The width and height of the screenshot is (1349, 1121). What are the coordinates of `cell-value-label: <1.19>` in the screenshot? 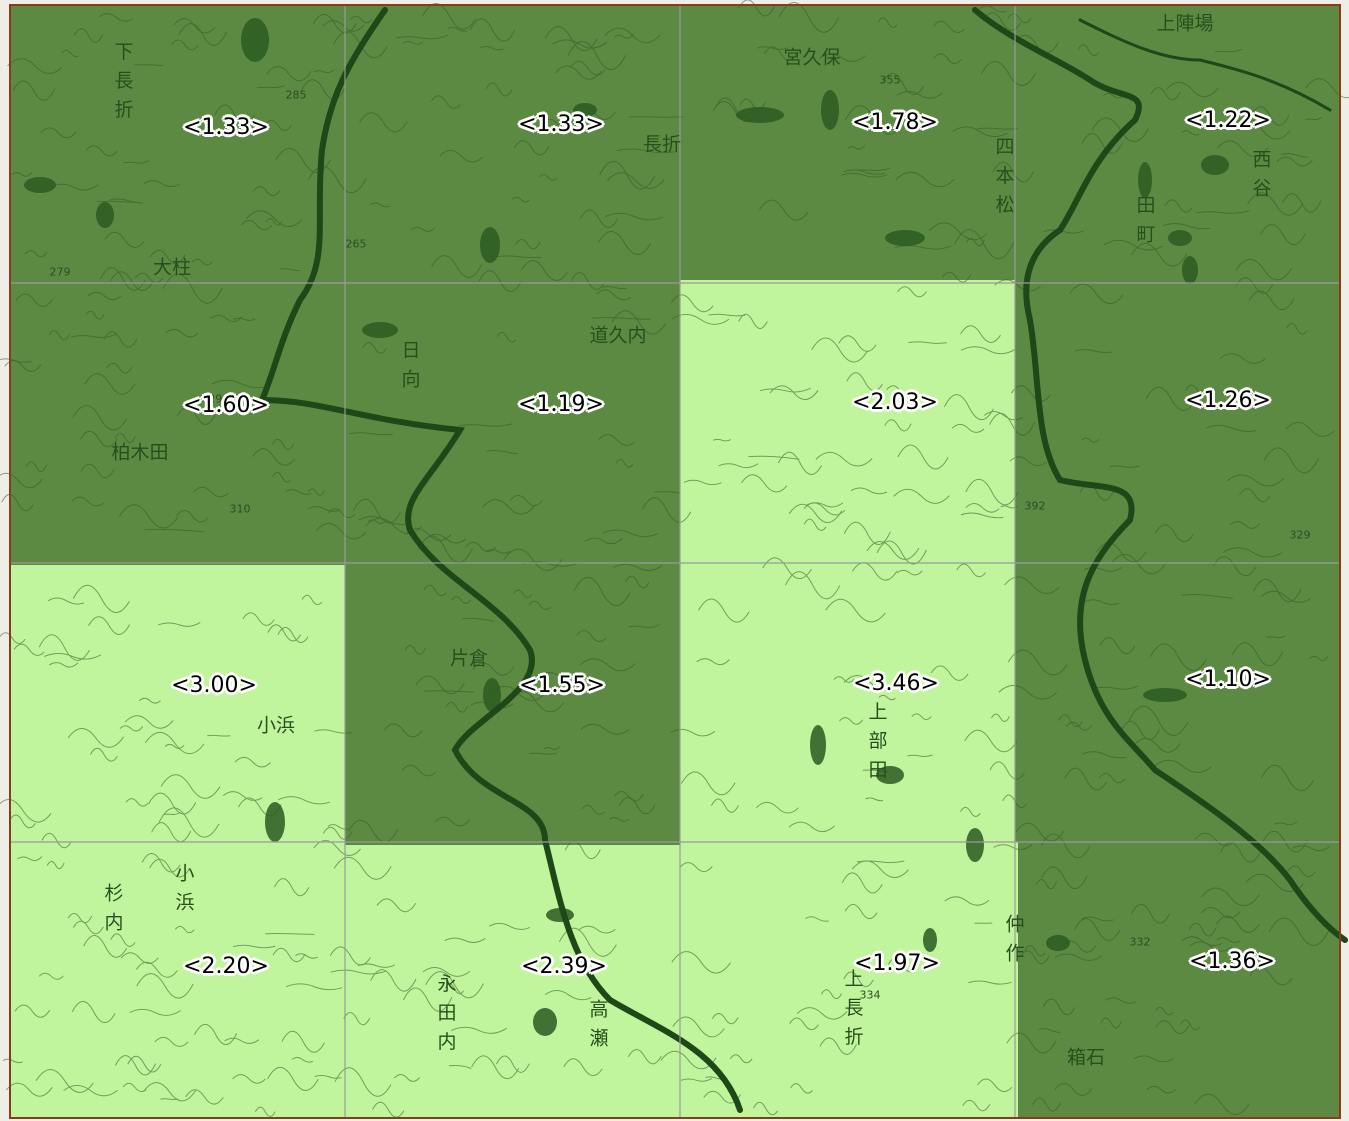 It's located at (561, 404).